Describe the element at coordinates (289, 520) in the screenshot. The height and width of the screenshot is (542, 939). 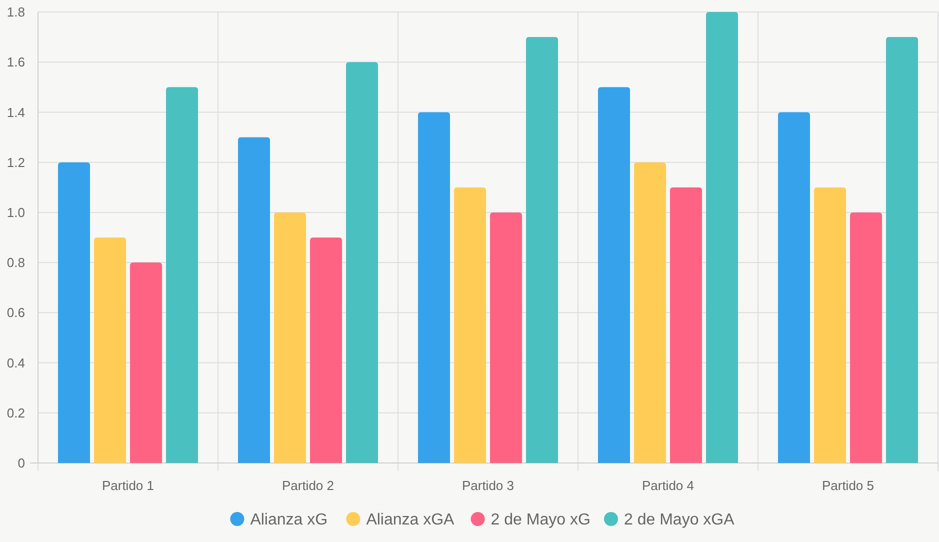
I see `legend-label: Alianza xG` at that location.